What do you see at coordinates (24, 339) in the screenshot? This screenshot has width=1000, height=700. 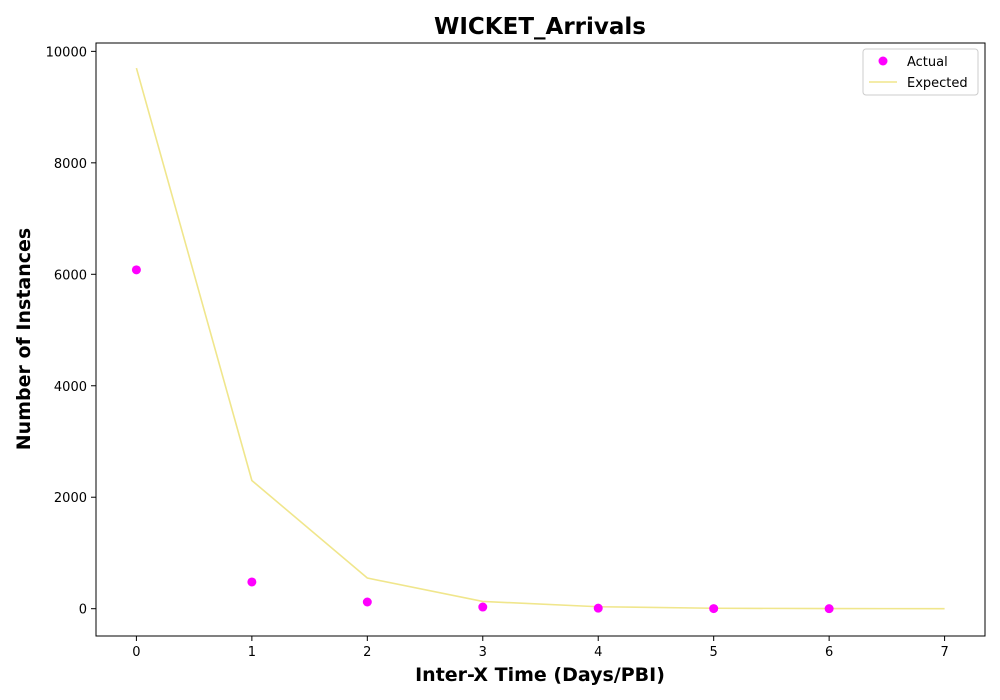 I see `y-axis-label: Number of Instances` at bounding box center [24, 339].